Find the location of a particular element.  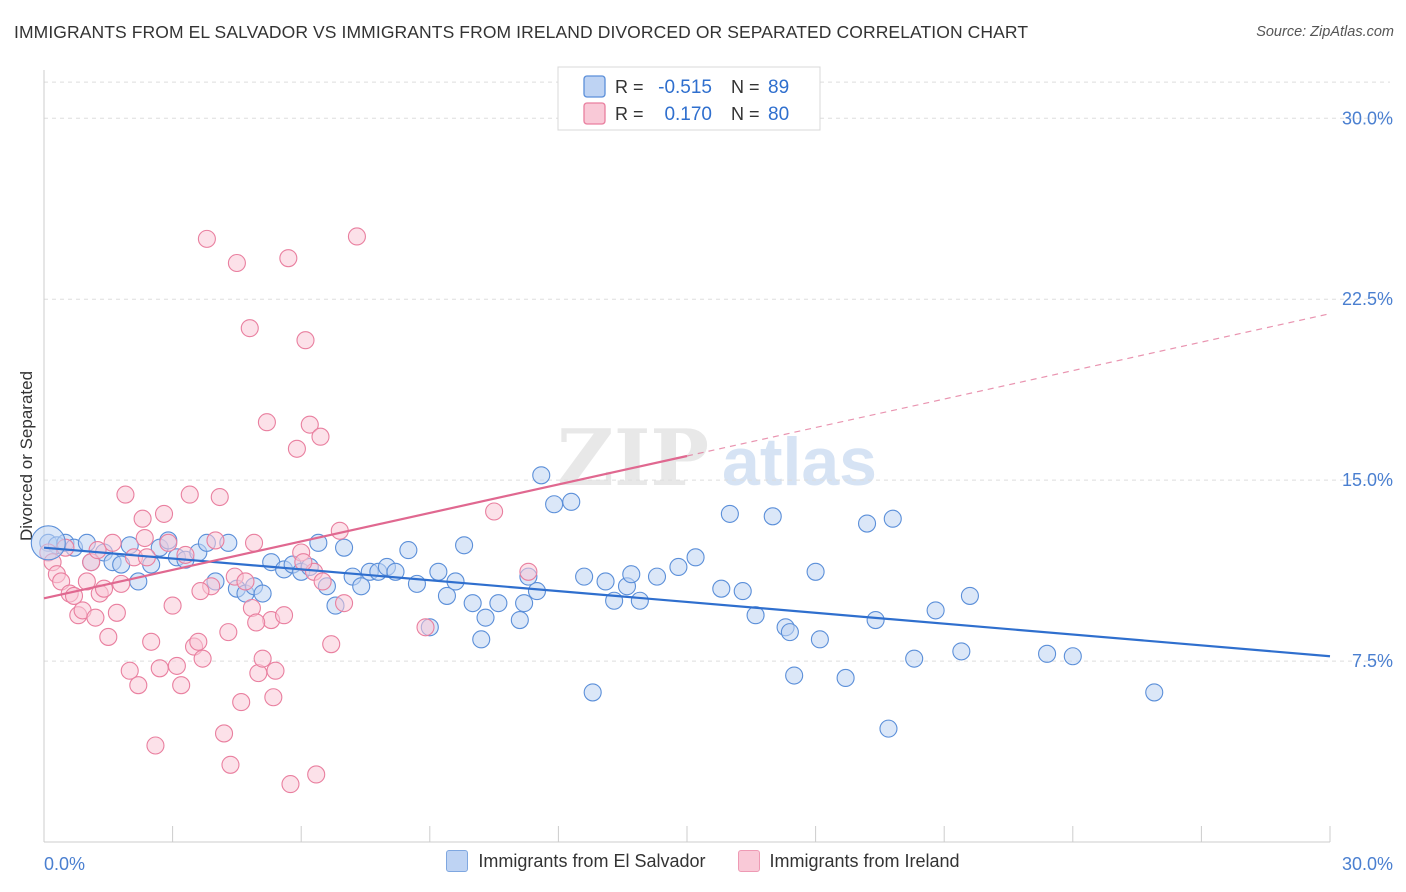

legend-swatch-el-salvador is located at coordinates (457, 861).